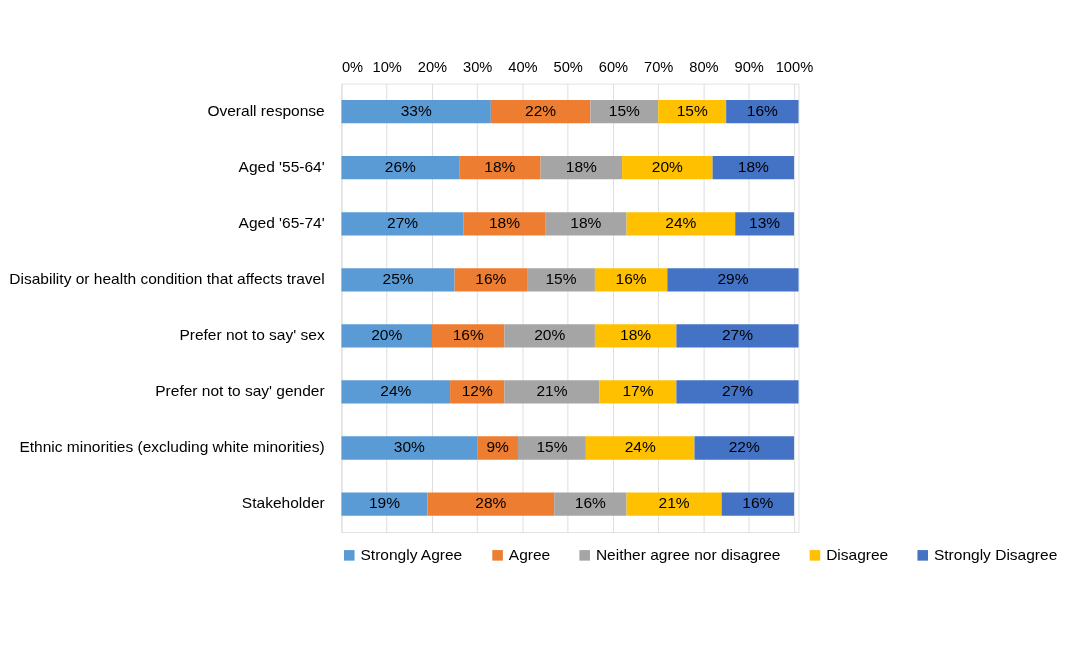  I want to click on x-tick-label: 30%, so click(478, 67).